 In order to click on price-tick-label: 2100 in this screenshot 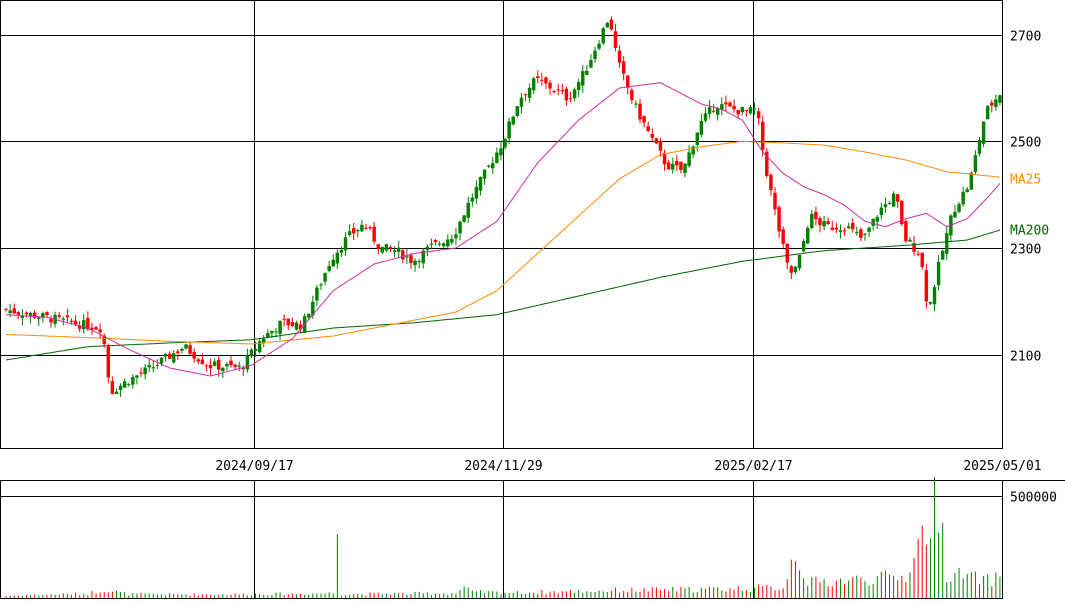, I will do `click(1025, 357)`.